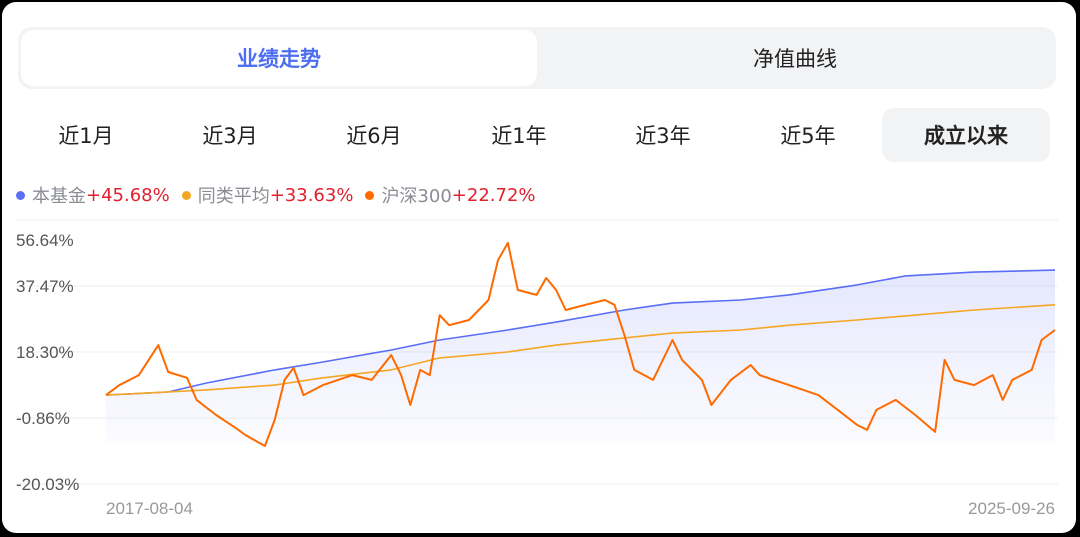 Image resolution: width=1080 pixels, height=537 pixels. What do you see at coordinates (493, 195) in the screenshot?
I see `legend-value: +22.72%` at bounding box center [493, 195].